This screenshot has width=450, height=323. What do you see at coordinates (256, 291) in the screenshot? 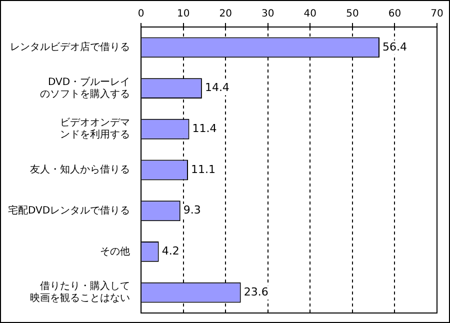
I see `data-label: 23.6` at bounding box center [256, 291].